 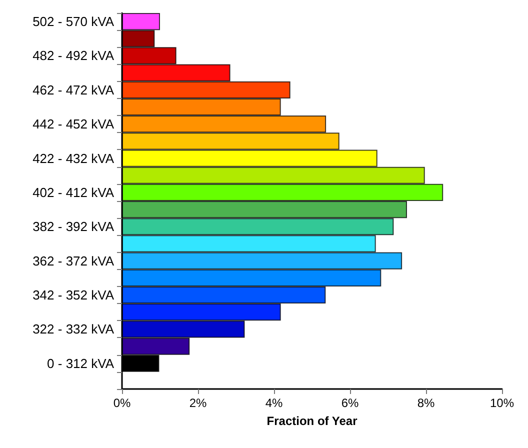 I want to click on y-tick-label: 382 - 392 kVA, so click(x=73, y=226).